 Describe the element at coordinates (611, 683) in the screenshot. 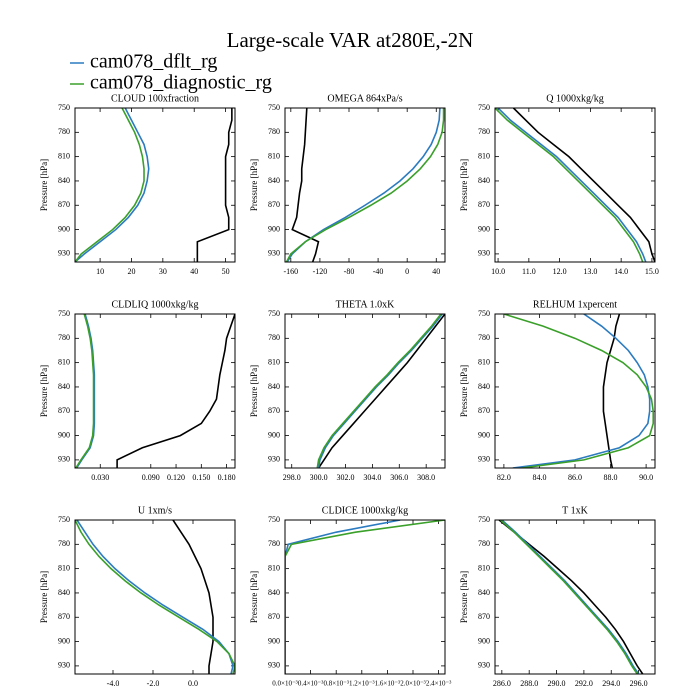

I see `x-tick-label: 294.0` at that location.